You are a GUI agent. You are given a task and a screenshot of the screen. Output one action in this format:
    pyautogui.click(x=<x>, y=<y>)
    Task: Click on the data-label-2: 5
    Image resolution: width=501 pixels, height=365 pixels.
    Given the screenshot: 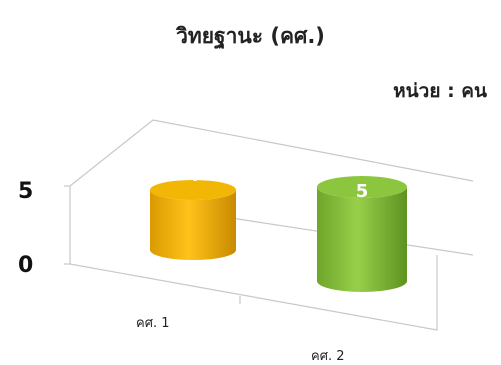 What is the action you would take?
    pyautogui.click(x=362, y=191)
    